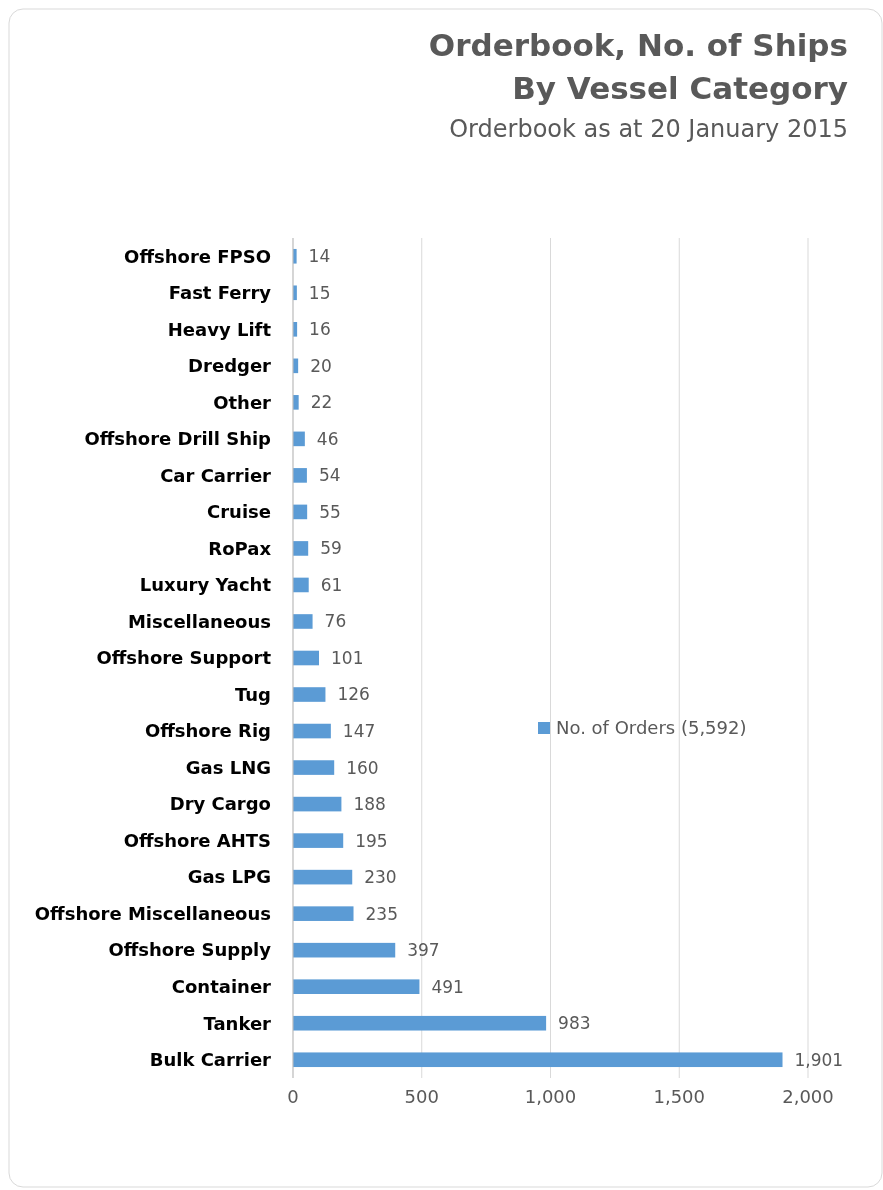  I want to click on data-label: 101, so click(347, 657).